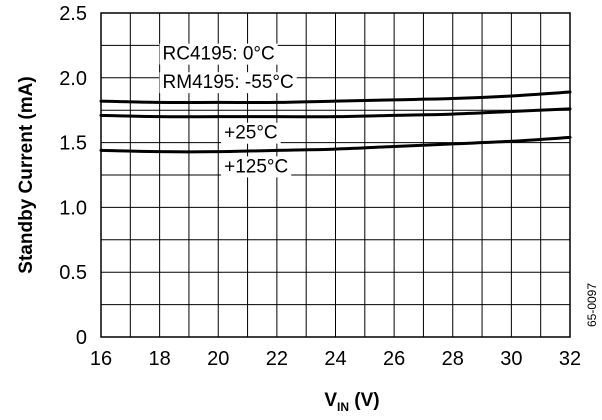  Describe the element at coordinates (343, 407) in the screenshot. I see `x-axis-title-subscript: IN` at that location.